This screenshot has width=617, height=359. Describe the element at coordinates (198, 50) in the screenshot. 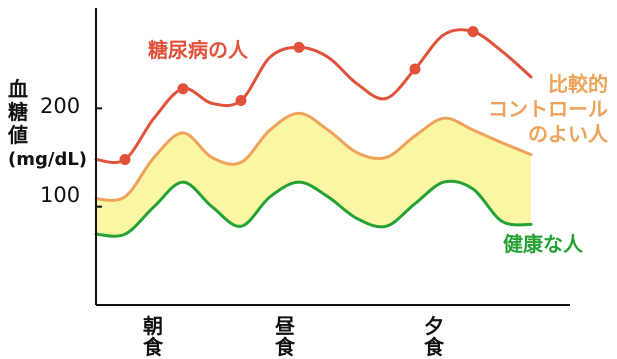

I see `series-label-diabetic: 糖尿病の人` at that location.